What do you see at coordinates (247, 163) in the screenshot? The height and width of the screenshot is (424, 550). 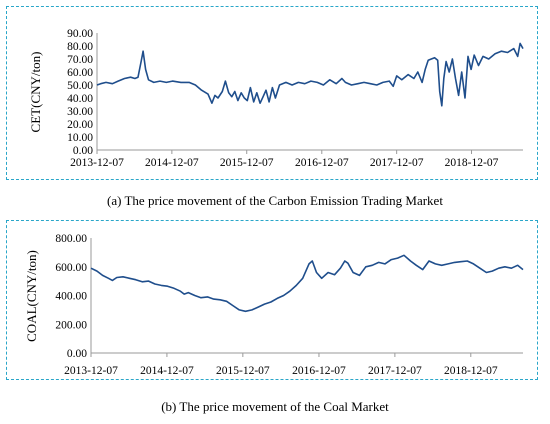 I see `cet-x-tick-label: 2015-12-07` at bounding box center [247, 163].